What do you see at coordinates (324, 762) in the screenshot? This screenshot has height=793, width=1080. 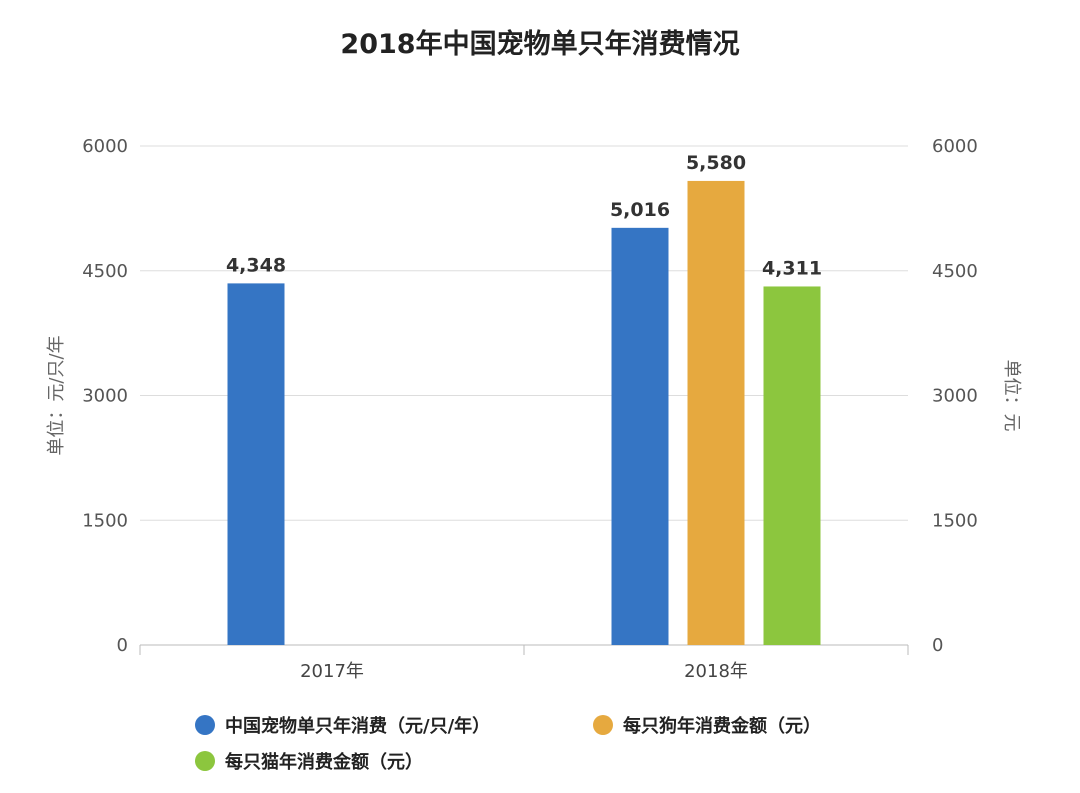 I see `legend-label: 每只猫年消费金额（元）` at bounding box center [324, 762].